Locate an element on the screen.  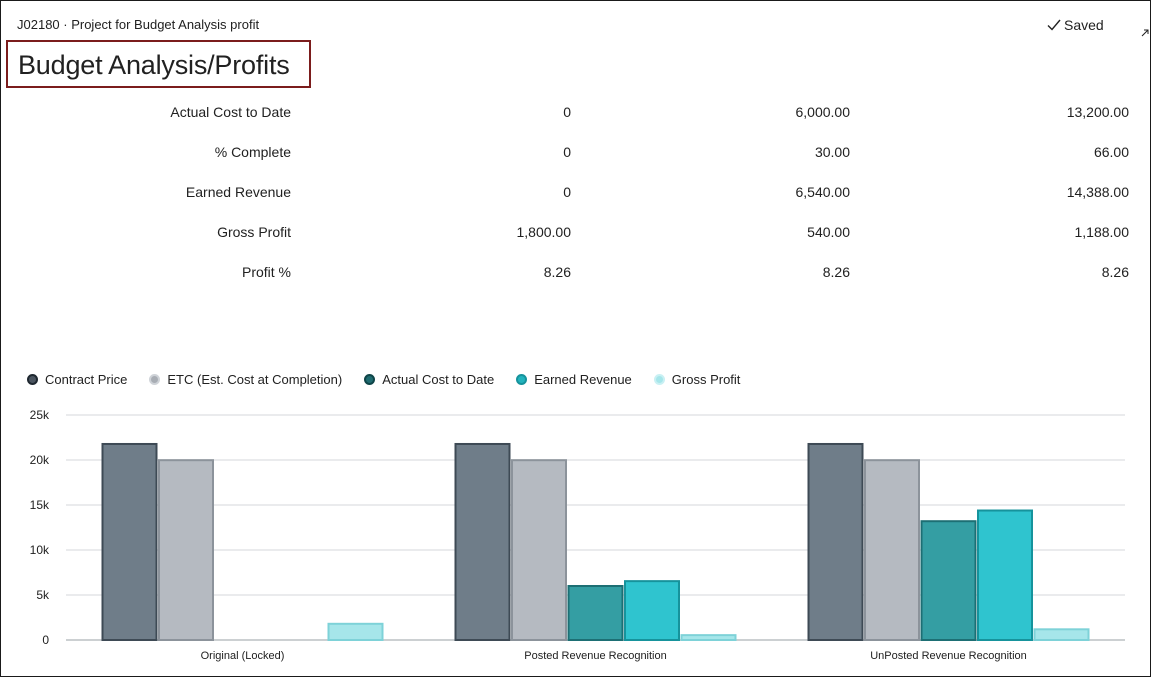
legend-item: ETC (Est. Cost at Completion) is located at coordinates (245, 379).